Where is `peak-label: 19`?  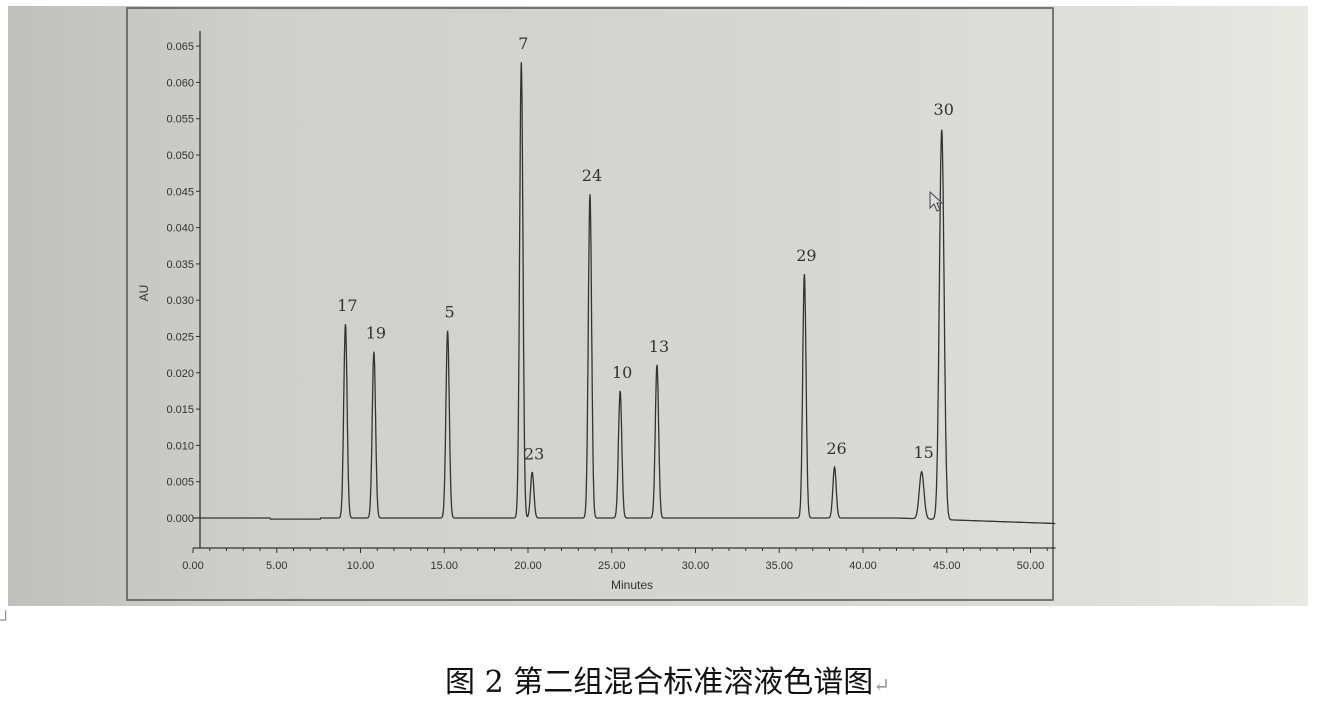 peak-label: 19 is located at coordinates (376, 333).